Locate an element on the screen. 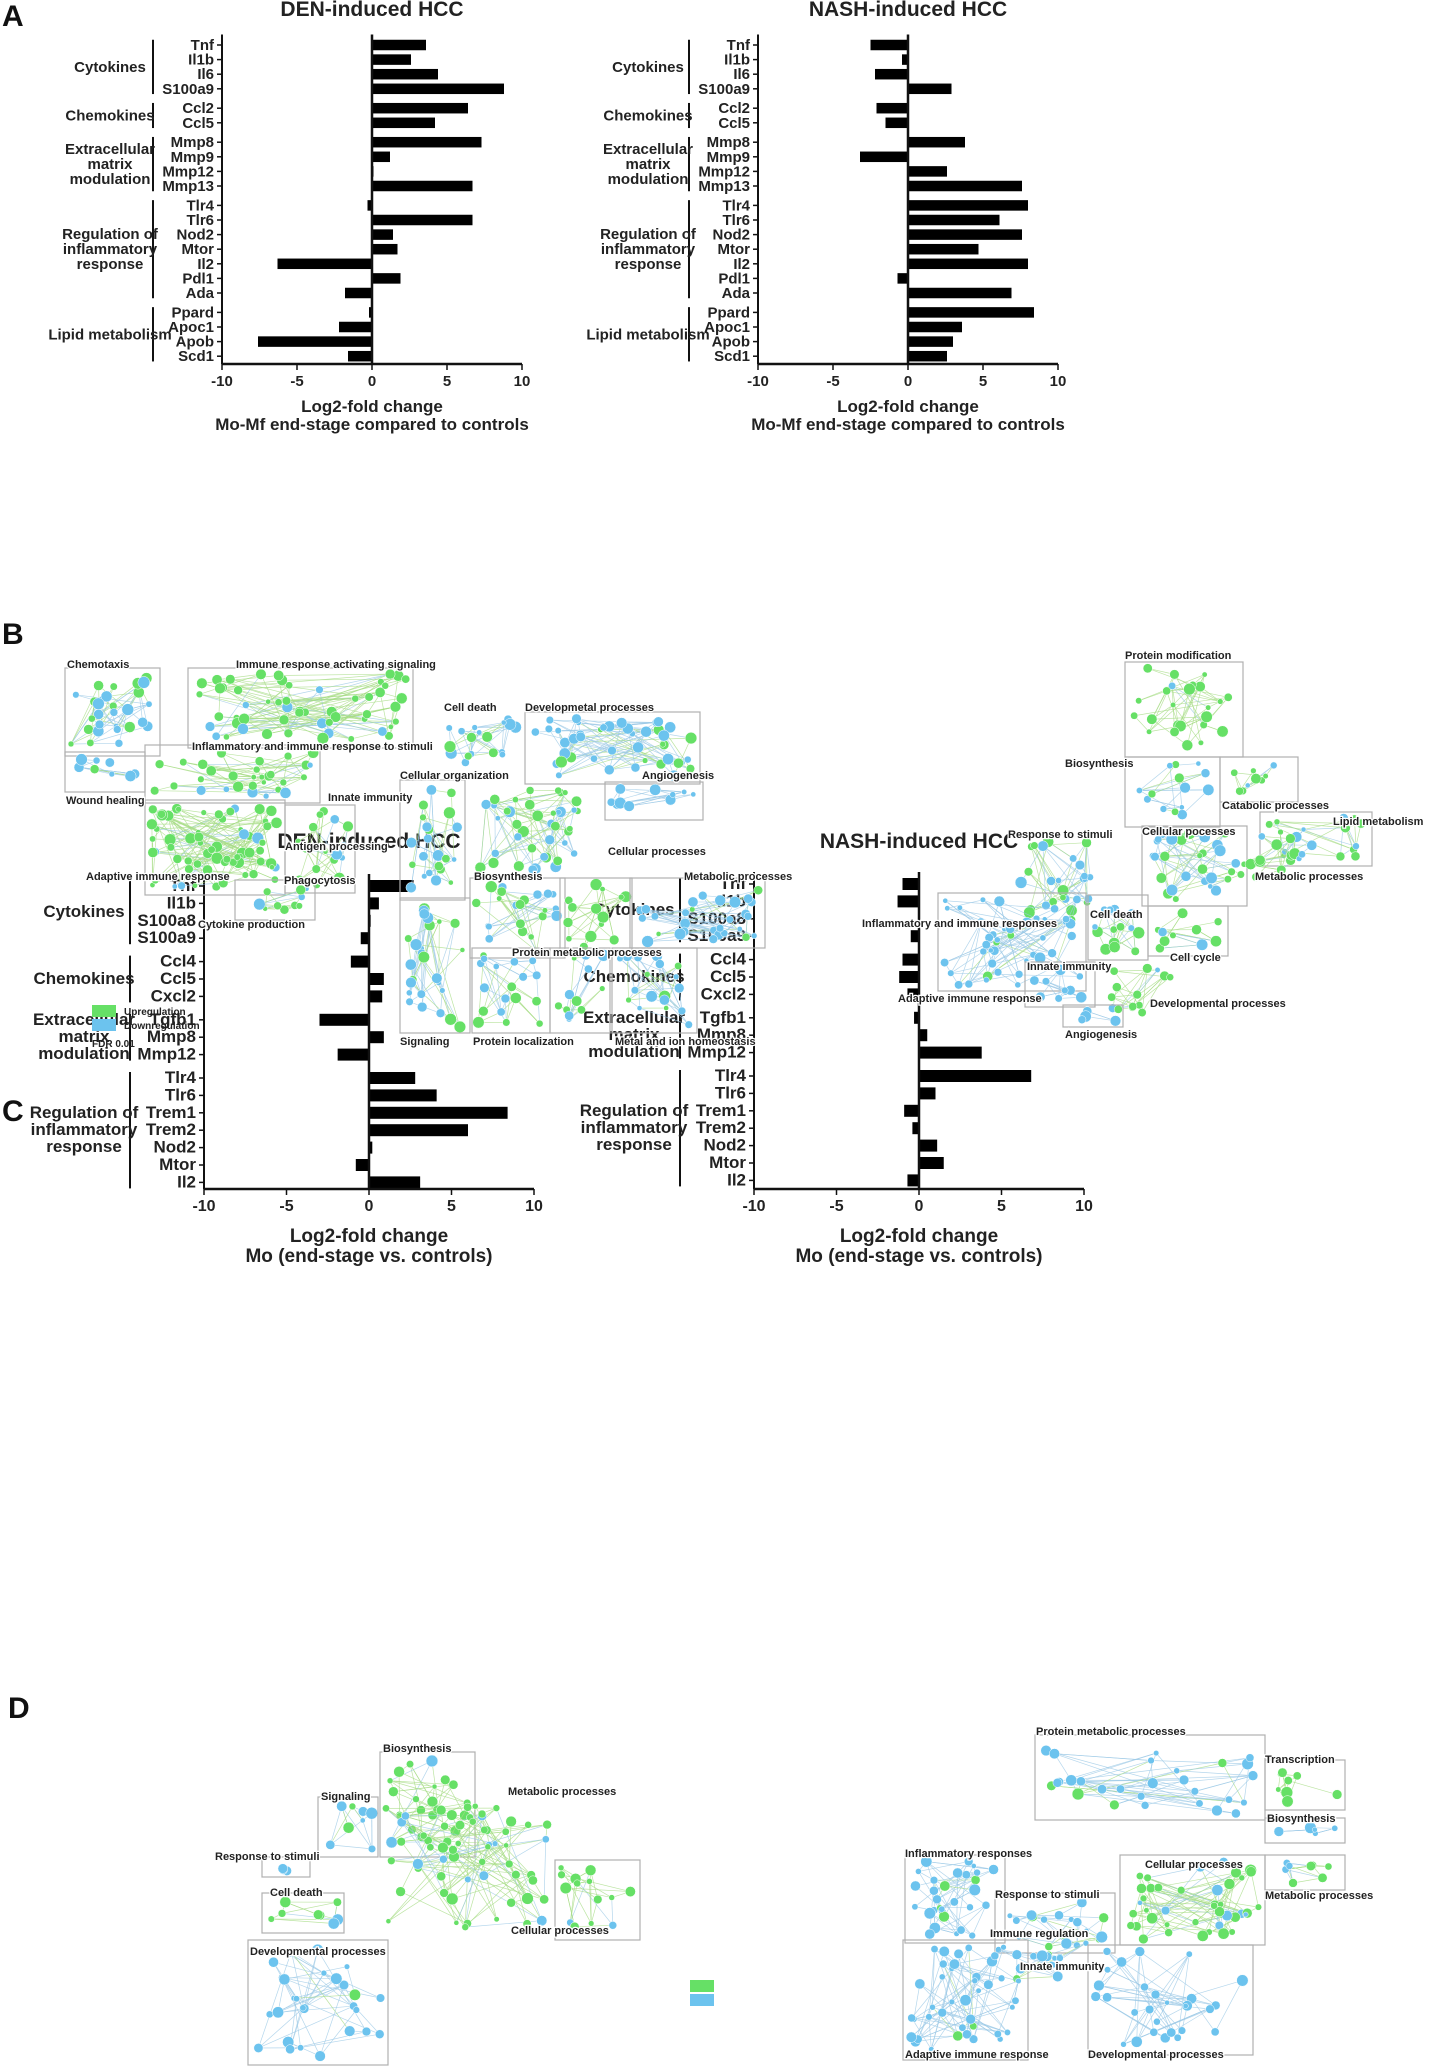 The height and width of the screenshot is (2072, 1440). x-tick-label: 10 is located at coordinates (1058, 381).